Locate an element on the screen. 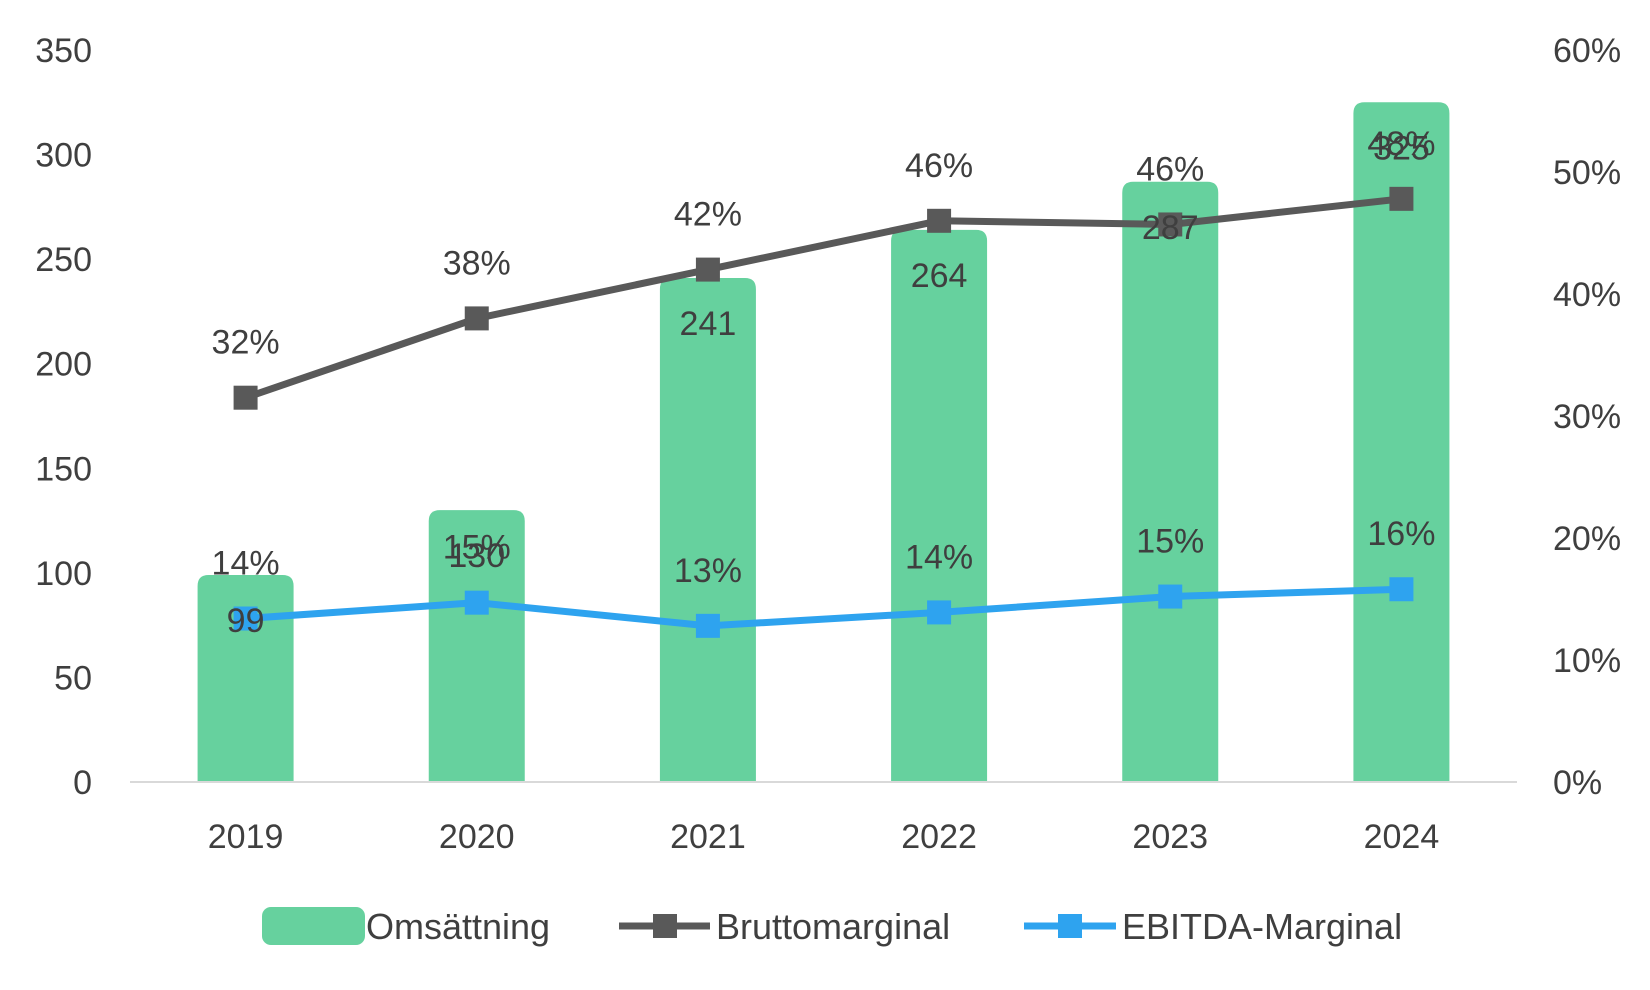  y-left-tick-label: 50 is located at coordinates (73, 678).